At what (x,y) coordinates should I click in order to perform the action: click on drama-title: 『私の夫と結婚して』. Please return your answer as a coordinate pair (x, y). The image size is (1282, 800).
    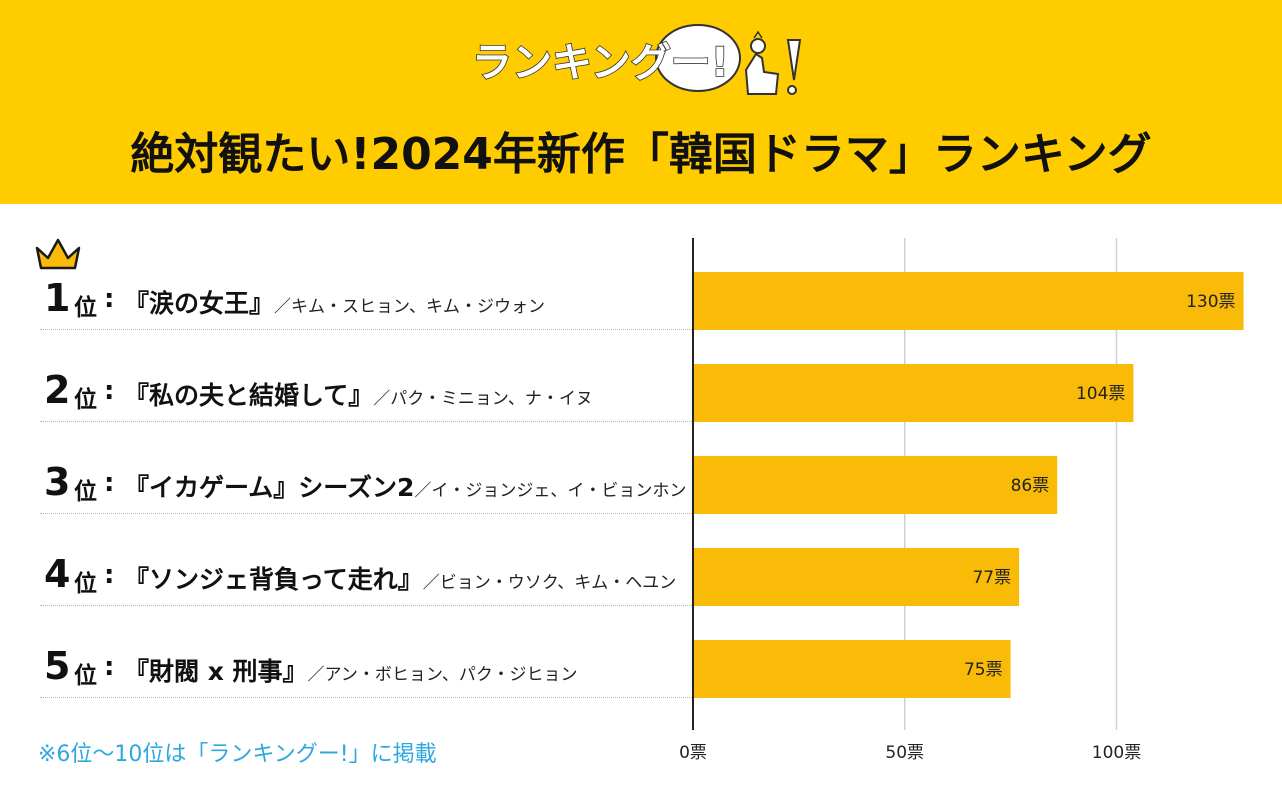
    Looking at the image, I should click on (249, 395).